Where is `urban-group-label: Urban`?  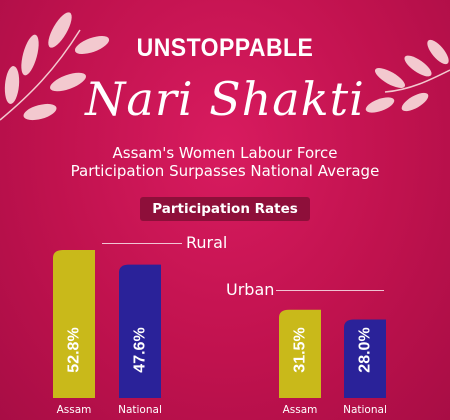
urban-group-label: Urban is located at coordinates (250, 289).